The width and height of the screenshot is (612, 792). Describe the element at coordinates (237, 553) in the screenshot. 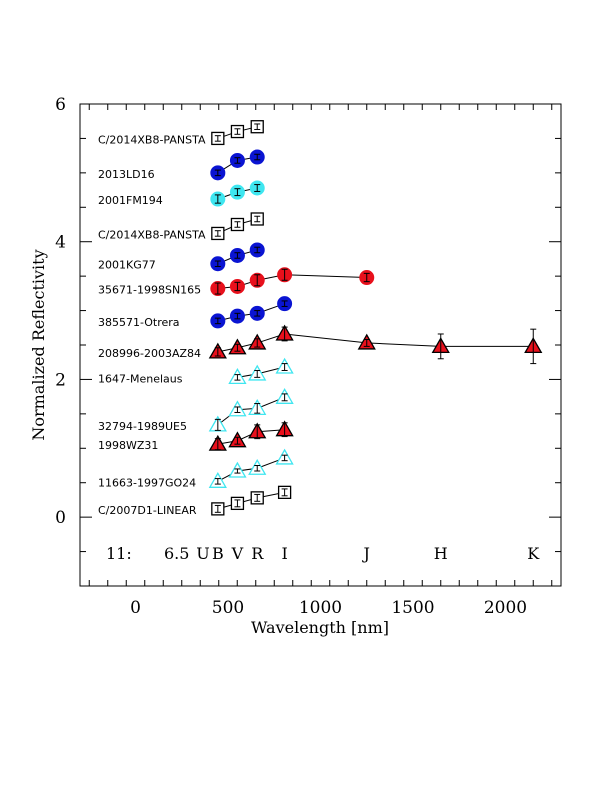

I see `band-label-V: V` at that location.